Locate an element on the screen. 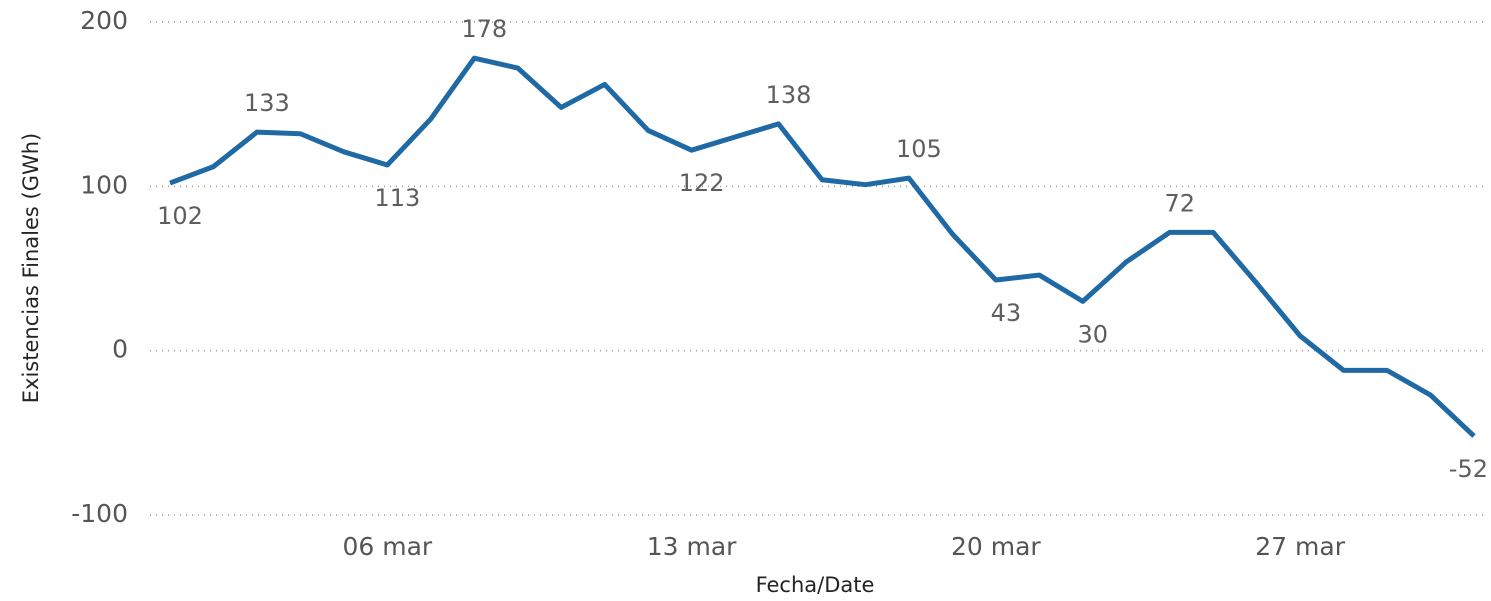 The image size is (1491, 601). data-label: 105 is located at coordinates (919, 149).